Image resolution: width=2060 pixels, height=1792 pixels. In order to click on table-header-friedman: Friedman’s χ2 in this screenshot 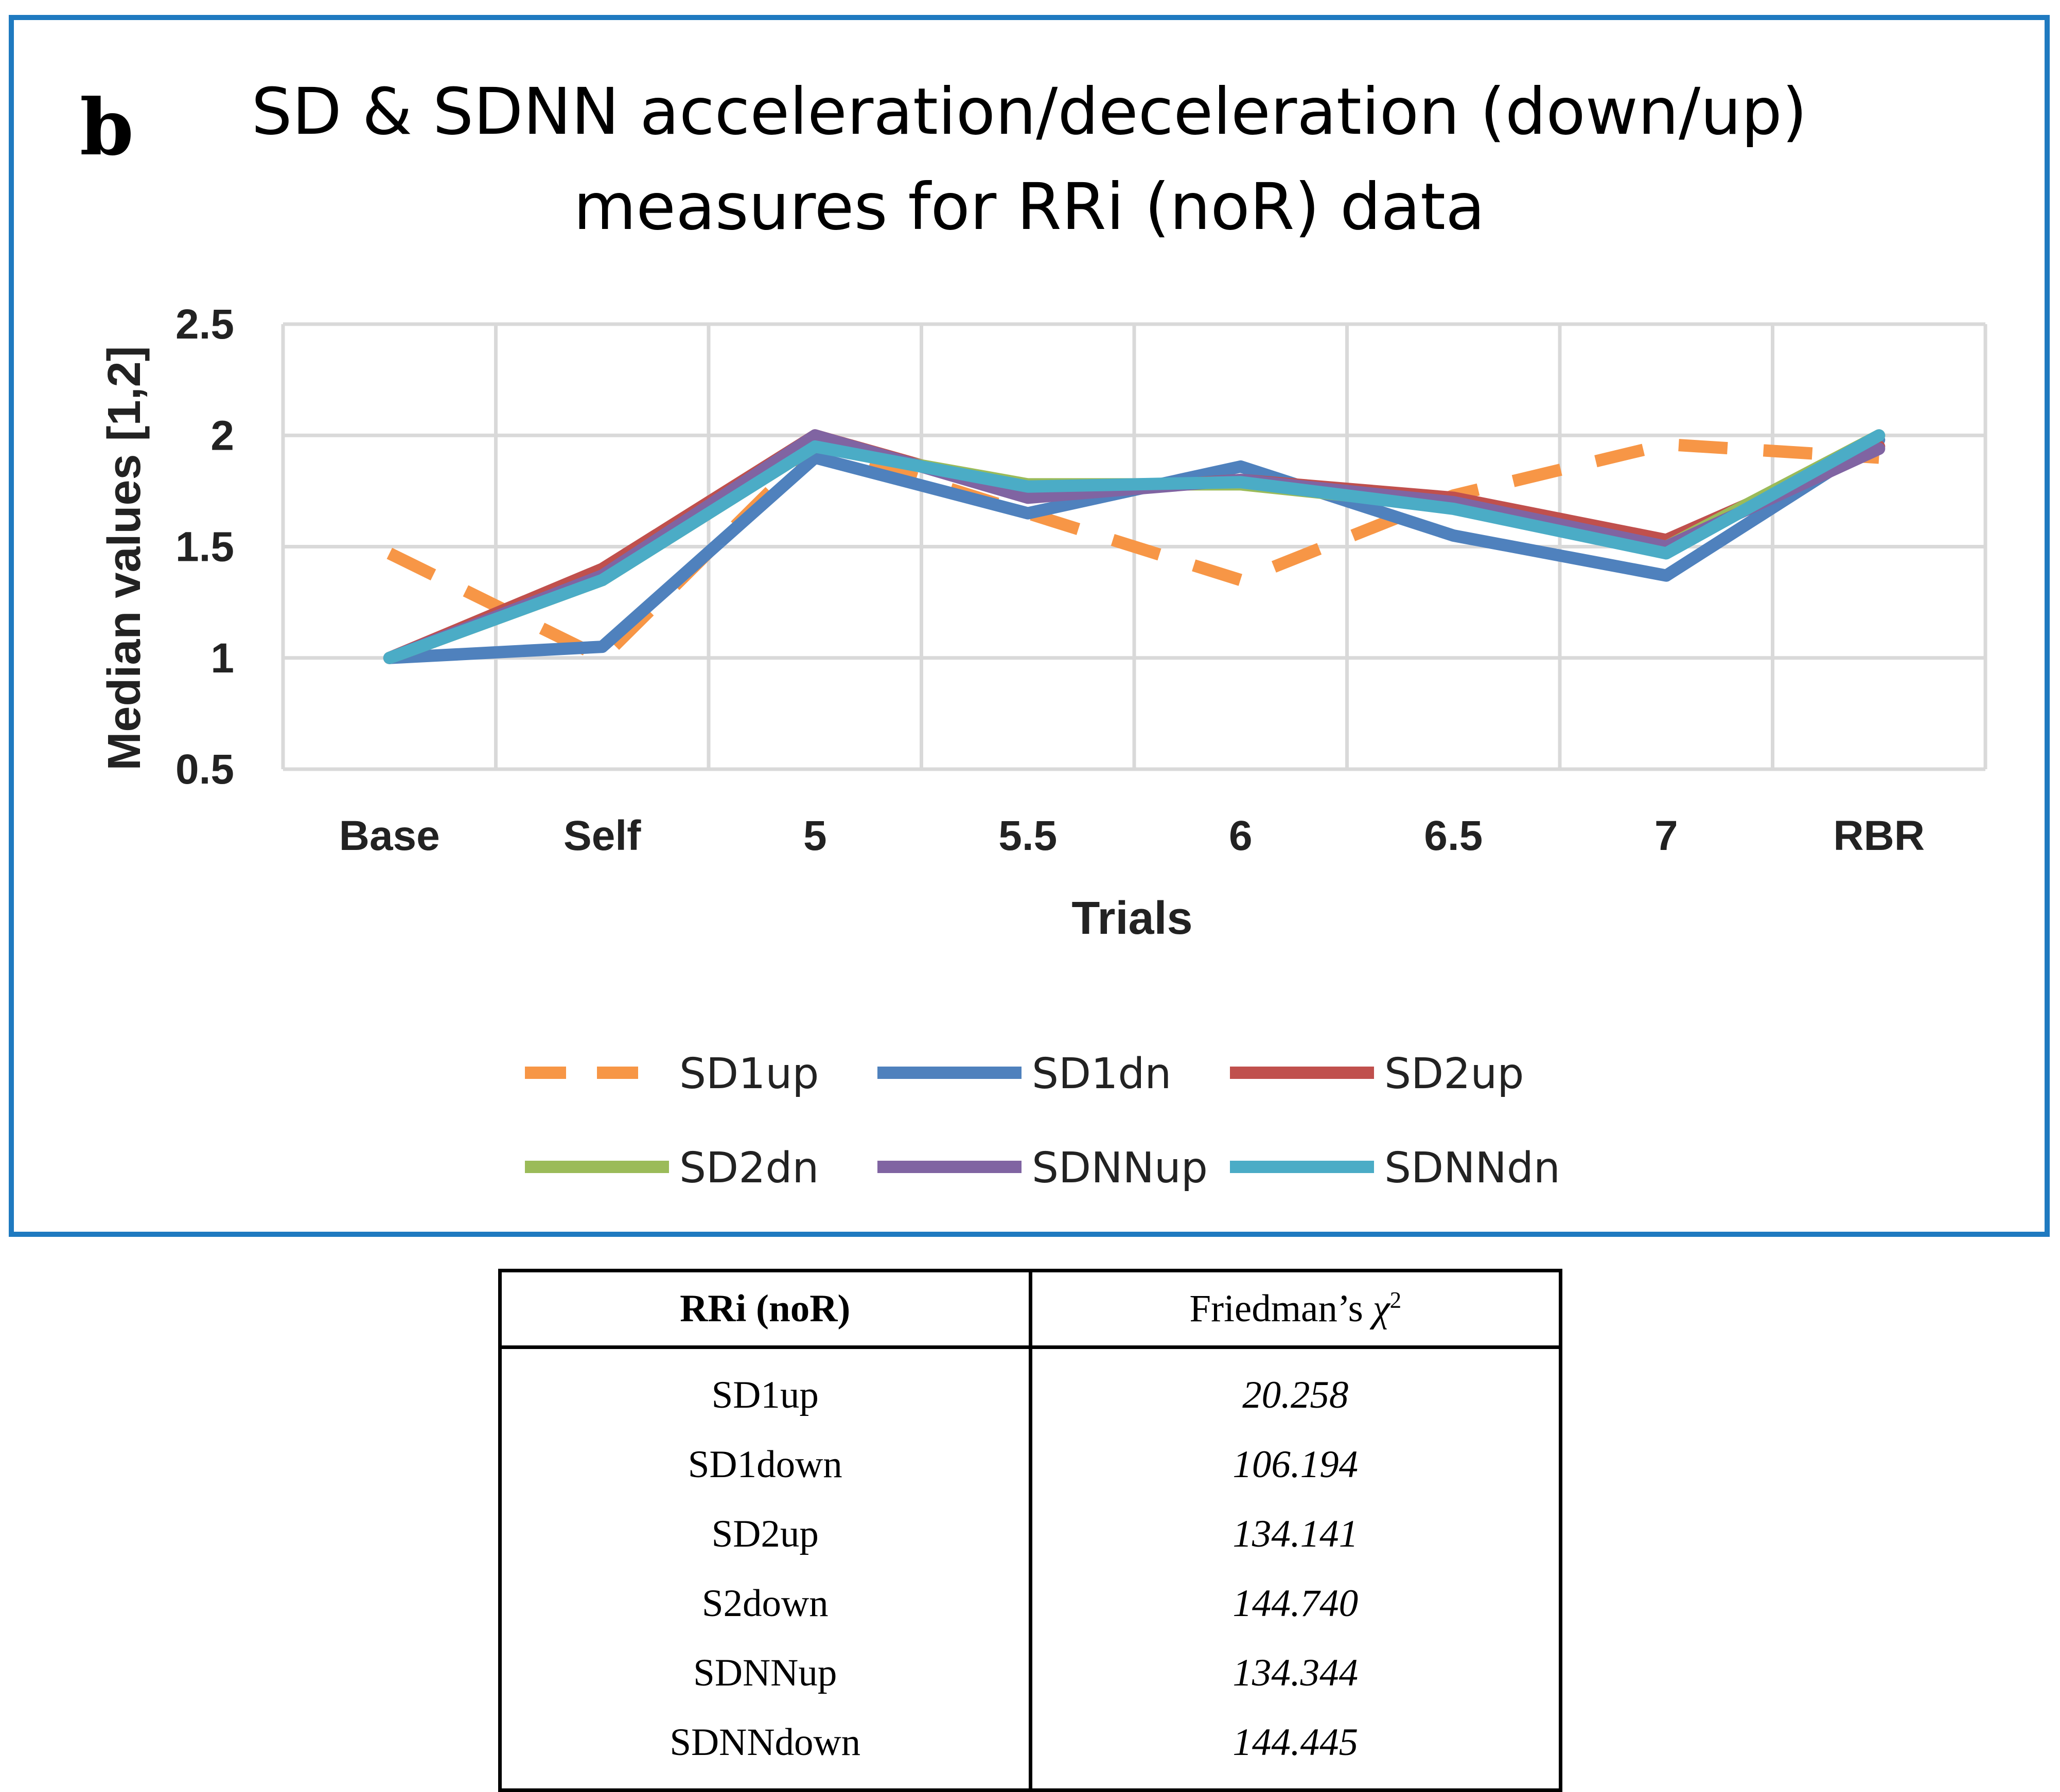, I will do `click(1296, 1309)`.